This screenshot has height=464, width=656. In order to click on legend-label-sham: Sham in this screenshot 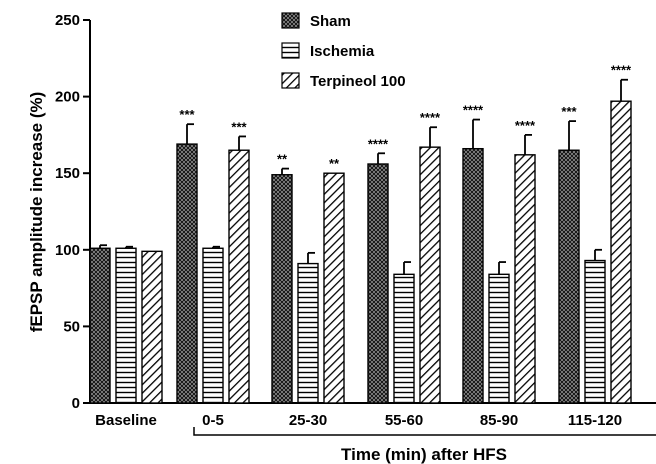, I will do `click(330, 21)`.